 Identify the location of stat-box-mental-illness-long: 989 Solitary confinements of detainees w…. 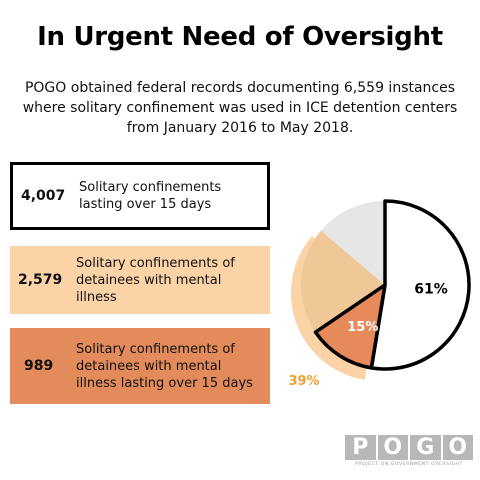
(140, 366).